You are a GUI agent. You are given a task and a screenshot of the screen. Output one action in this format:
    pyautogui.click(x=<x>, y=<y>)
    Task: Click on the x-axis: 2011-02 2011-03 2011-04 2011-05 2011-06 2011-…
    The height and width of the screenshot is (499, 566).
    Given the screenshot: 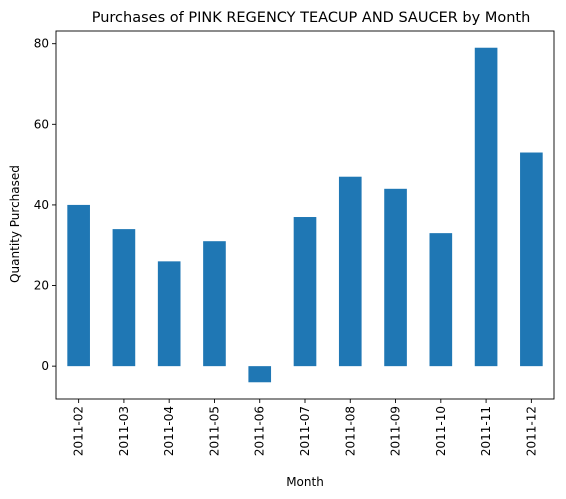 What is the action you would take?
    pyautogui.click(x=305, y=427)
    